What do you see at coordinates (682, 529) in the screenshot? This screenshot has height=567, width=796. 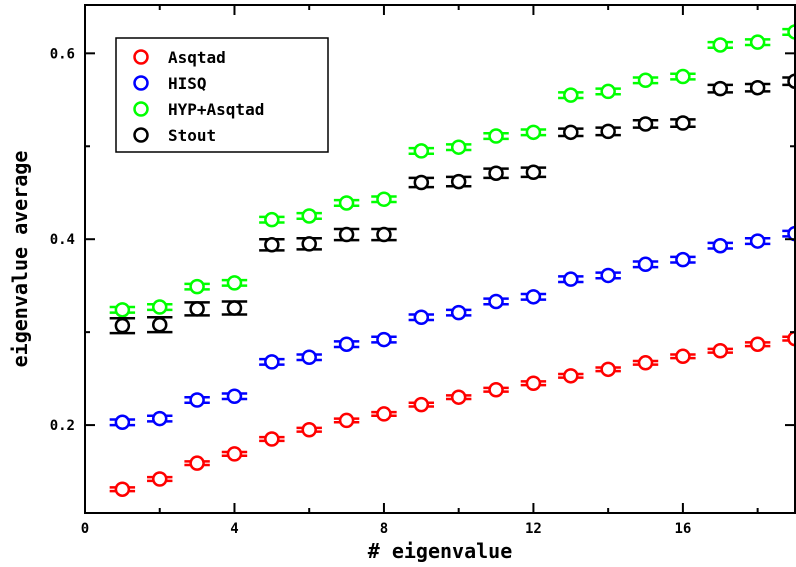 I see `x-tick-label: 16` at bounding box center [682, 529].